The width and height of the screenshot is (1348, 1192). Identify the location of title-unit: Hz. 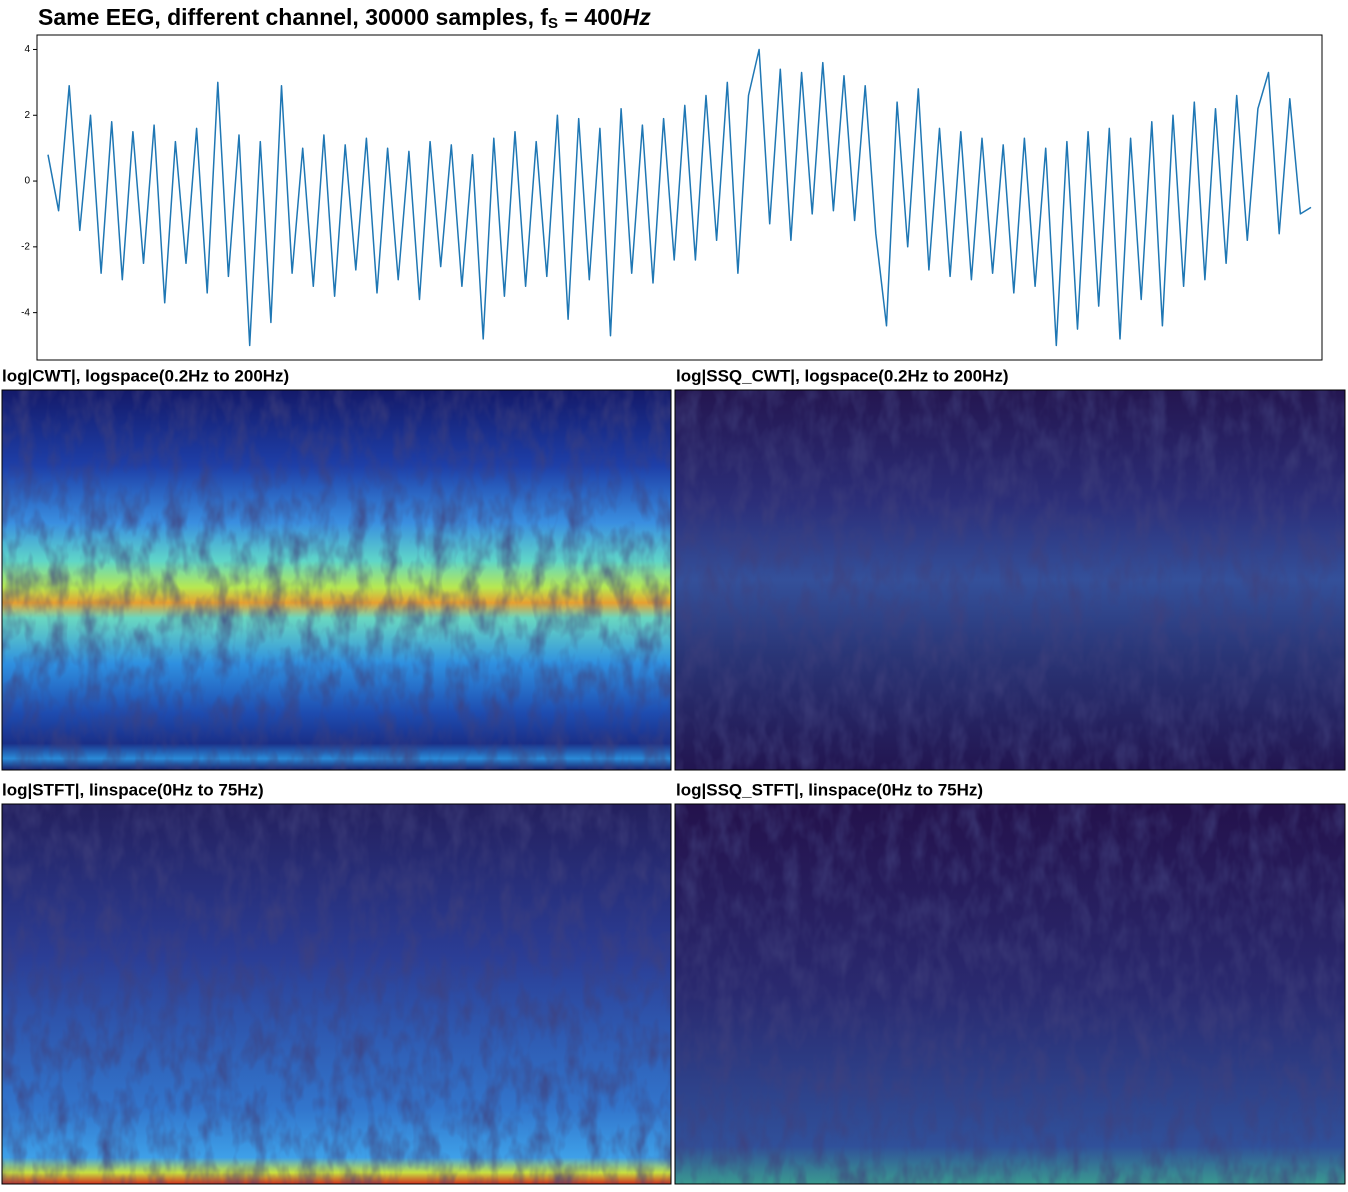
(637, 17).